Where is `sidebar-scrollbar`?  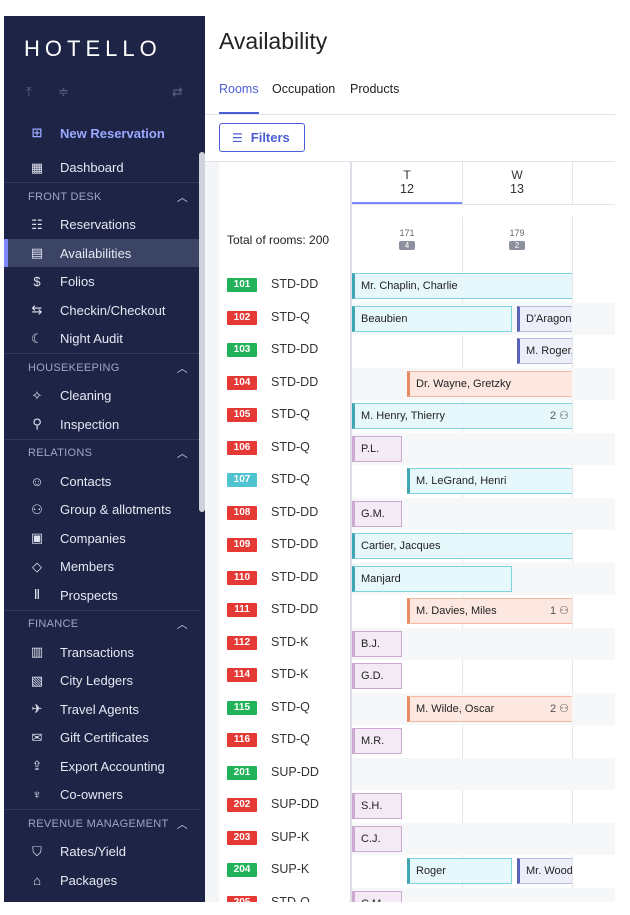
sidebar-scrollbar is located at coordinates (202, 332).